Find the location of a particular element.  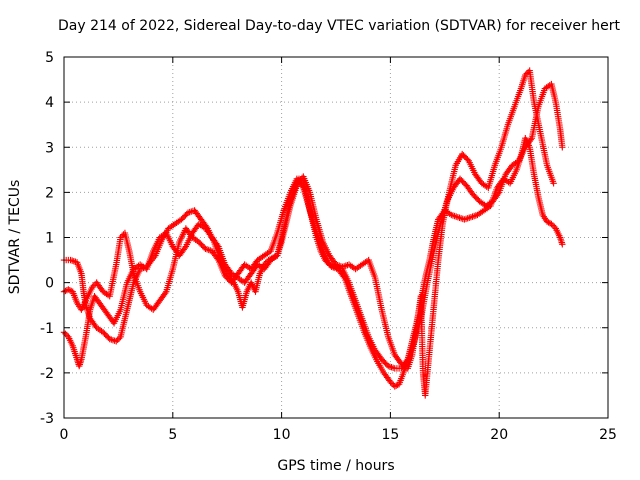

x-tick-label: 5 is located at coordinates (172, 435).